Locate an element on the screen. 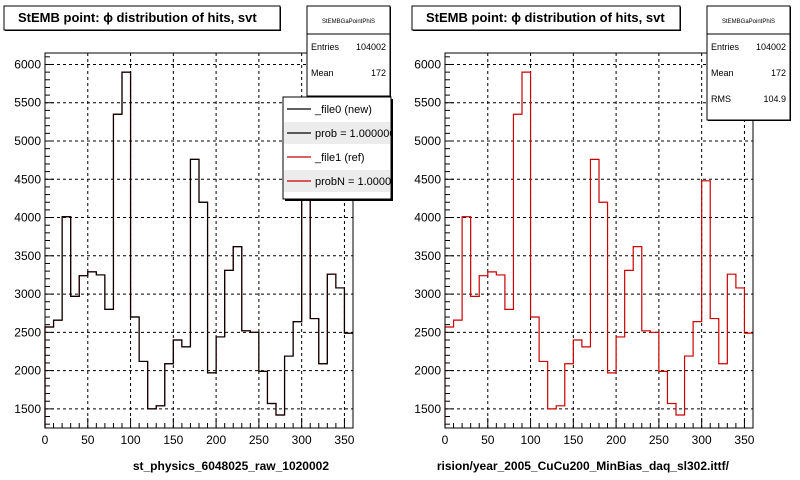 The height and width of the screenshot is (480, 800). stats-rms-label: RMS is located at coordinates (721, 99).